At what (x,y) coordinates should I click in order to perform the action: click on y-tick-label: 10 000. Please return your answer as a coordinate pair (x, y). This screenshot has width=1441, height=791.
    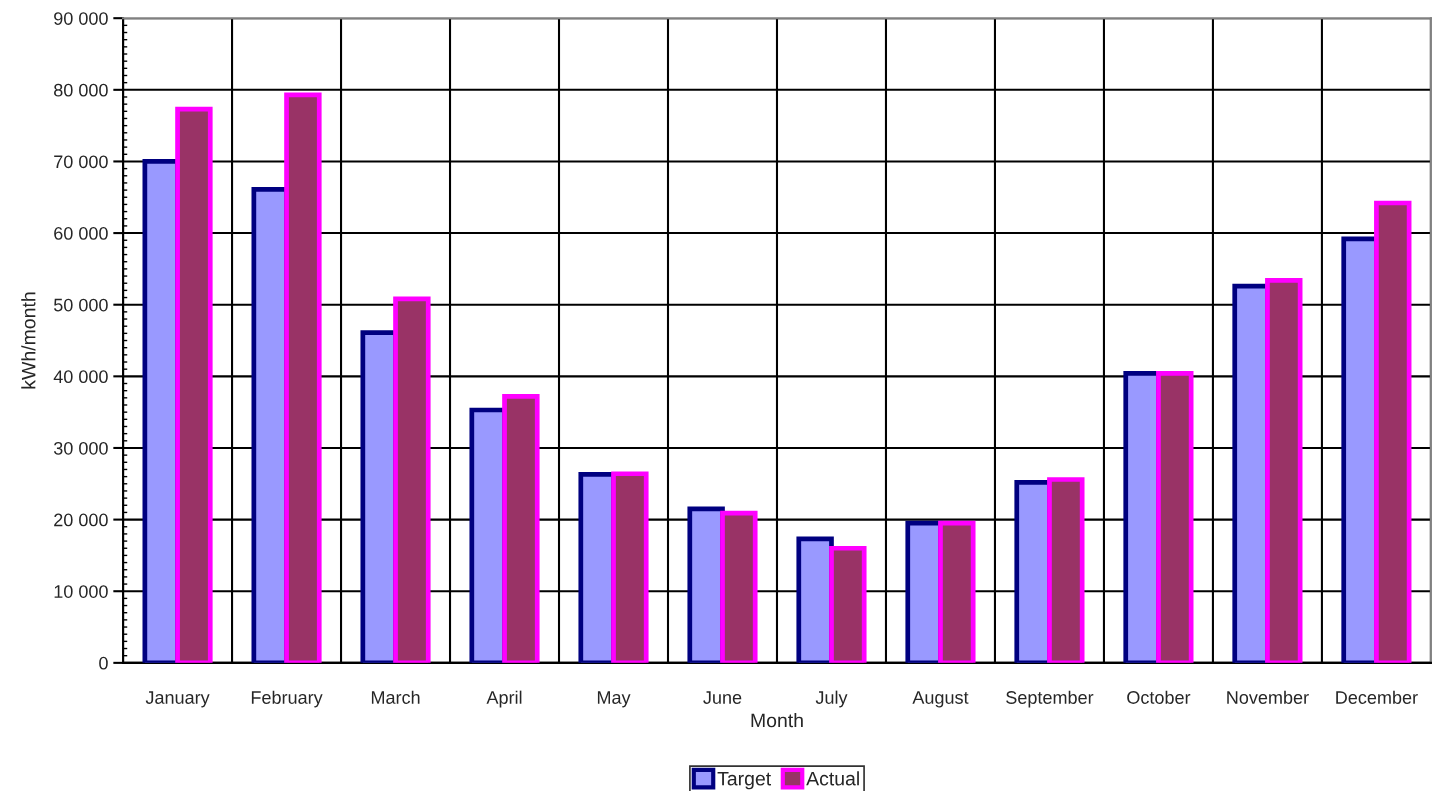
    Looking at the image, I should click on (81, 591).